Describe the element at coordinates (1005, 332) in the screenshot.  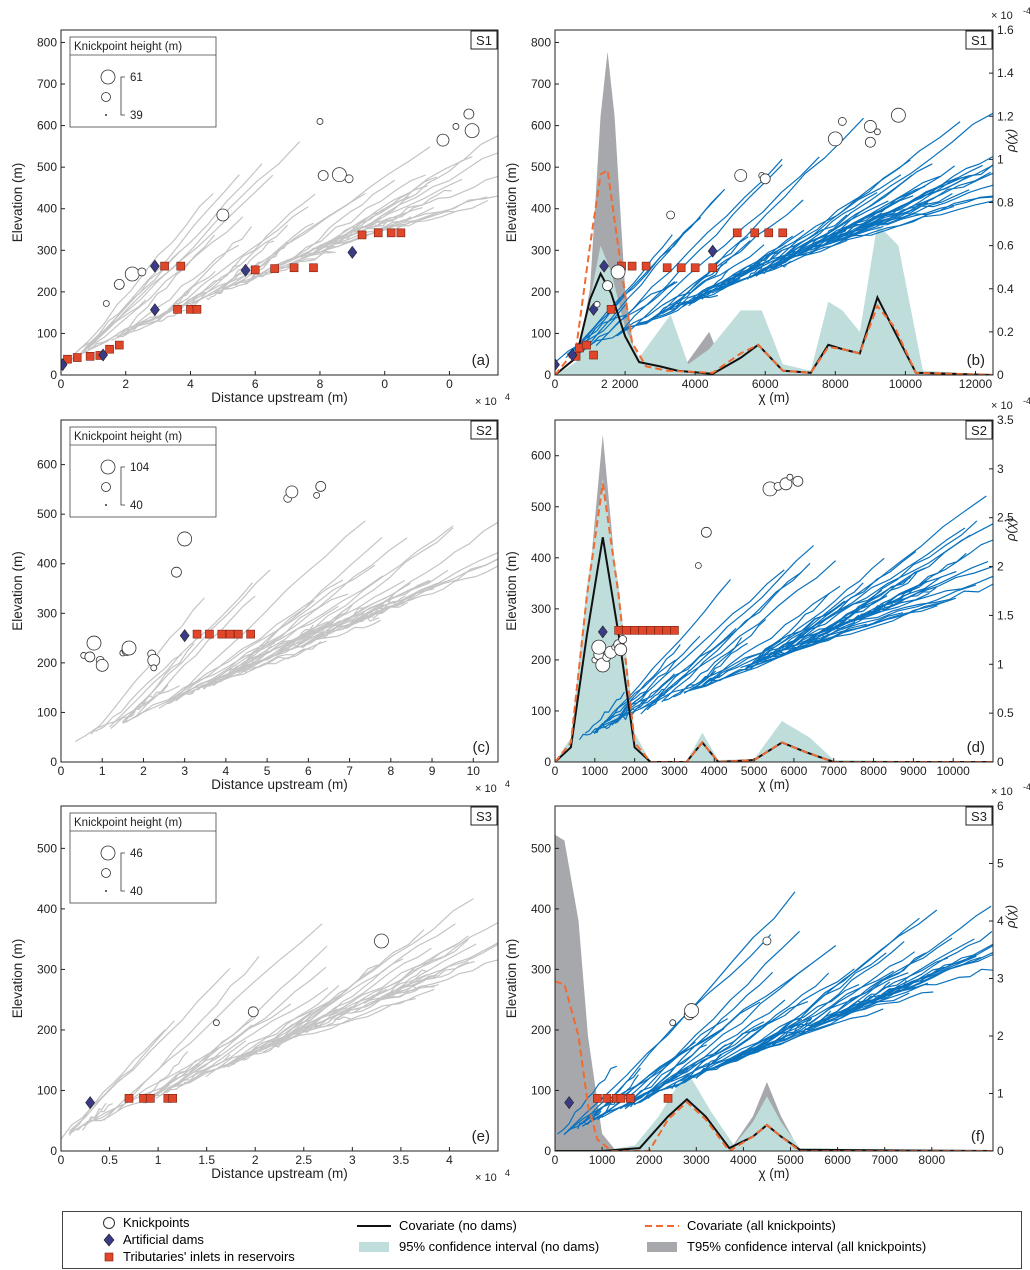
I see `y2-tick-label: 0.2` at that location.